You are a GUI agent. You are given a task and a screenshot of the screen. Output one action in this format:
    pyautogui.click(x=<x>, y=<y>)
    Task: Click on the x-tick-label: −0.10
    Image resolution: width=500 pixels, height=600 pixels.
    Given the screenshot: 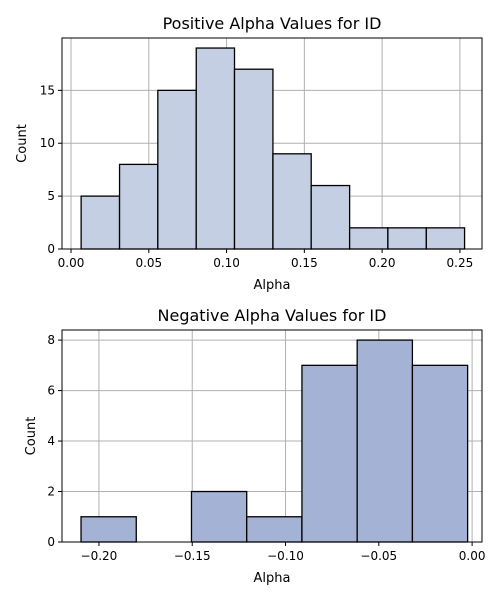 What is the action you would take?
    pyautogui.click(x=285, y=556)
    